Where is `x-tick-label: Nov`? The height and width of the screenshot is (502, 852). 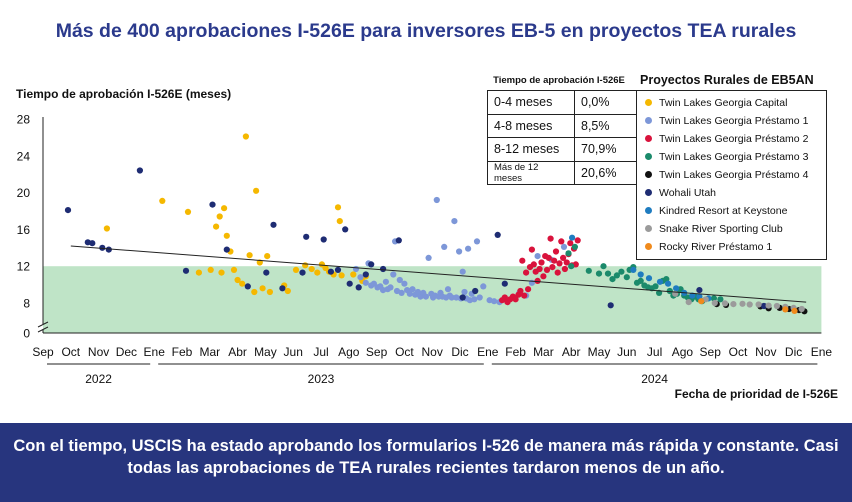
x-tick-label: Nov is located at coordinates (432, 352).